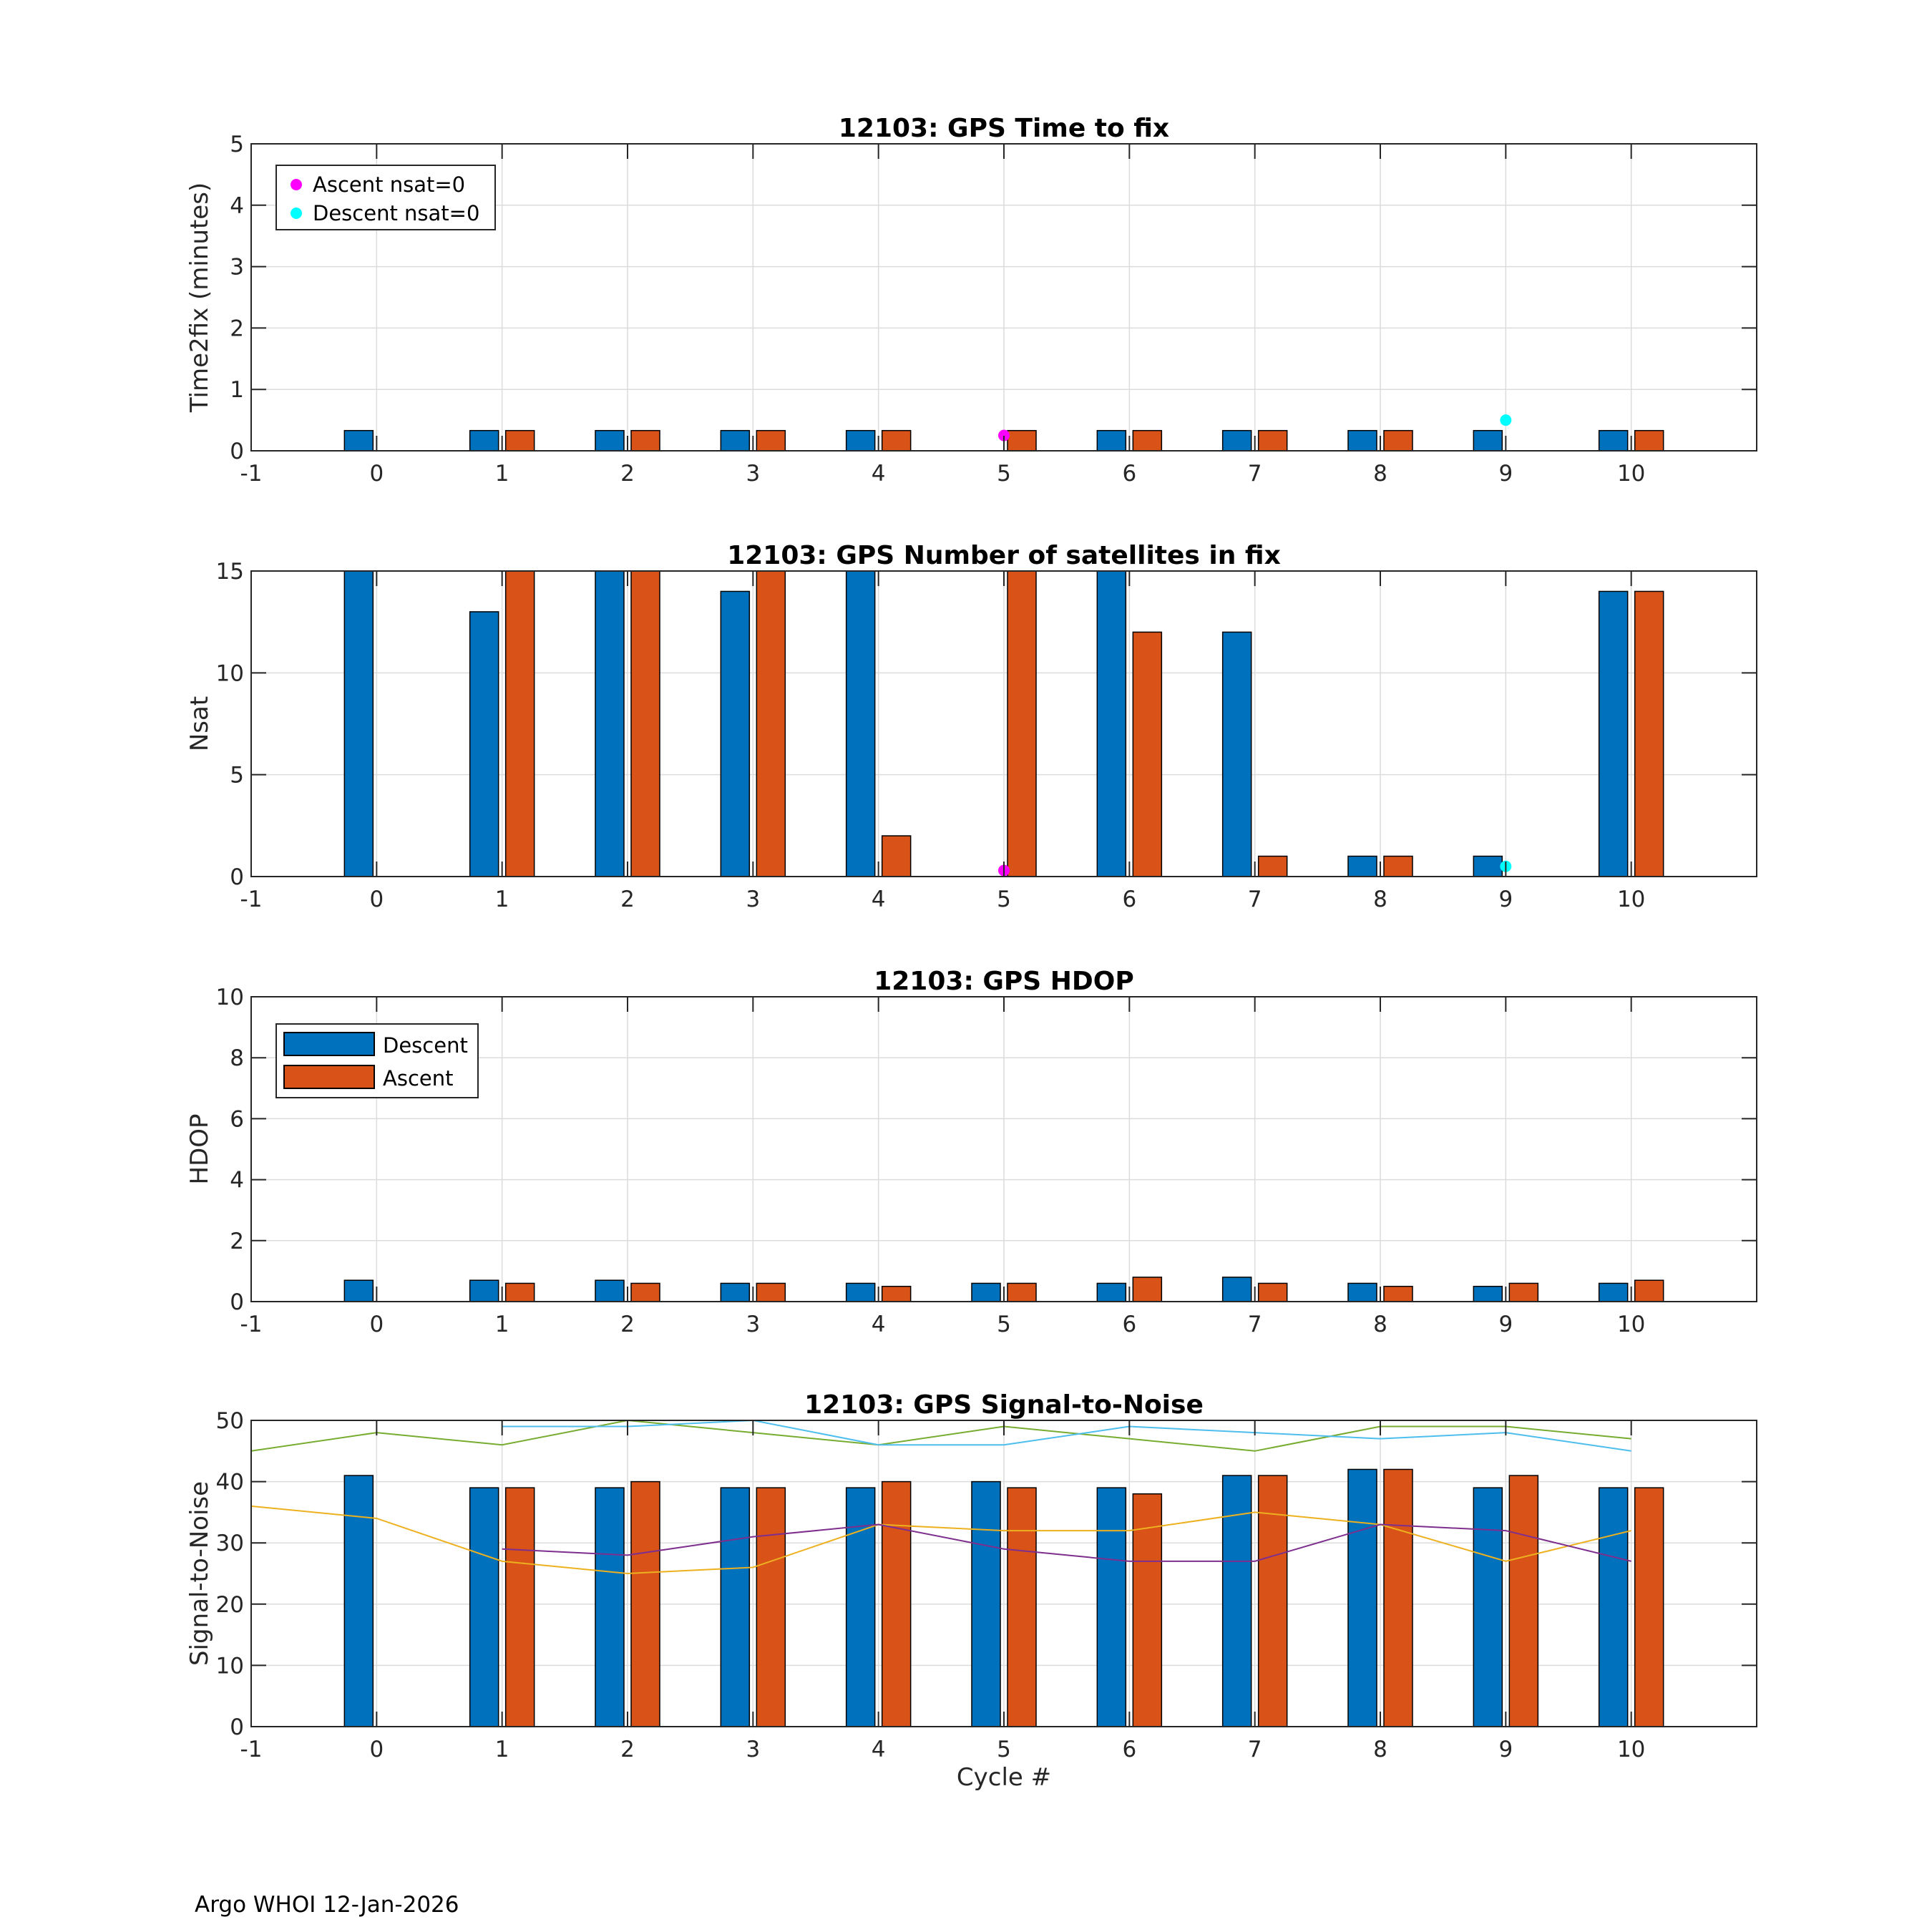 This screenshot has width=1932, height=1932. What do you see at coordinates (237, 267) in the screenshot?
I see `y-tick-label: 3` at bounding box center [237, 267].